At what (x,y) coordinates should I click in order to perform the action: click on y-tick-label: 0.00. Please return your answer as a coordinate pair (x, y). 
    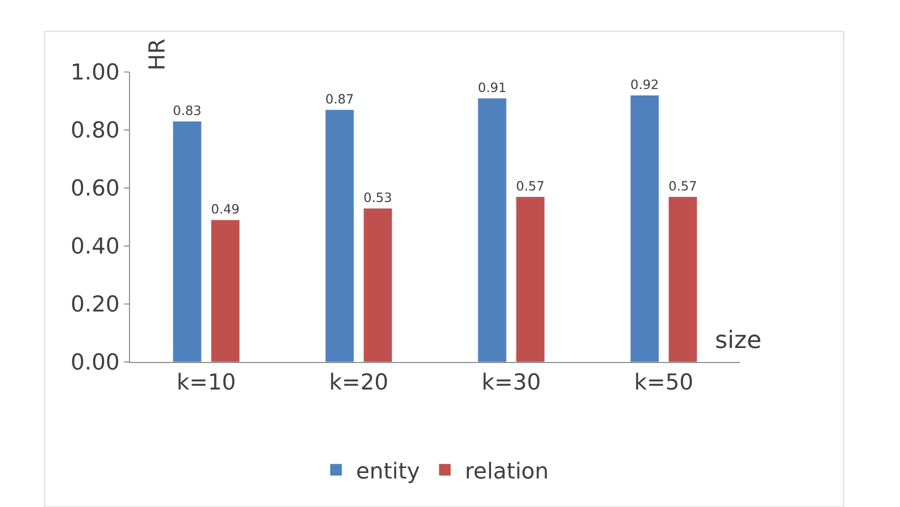
    Looking at the image, I should click on (95, 363).